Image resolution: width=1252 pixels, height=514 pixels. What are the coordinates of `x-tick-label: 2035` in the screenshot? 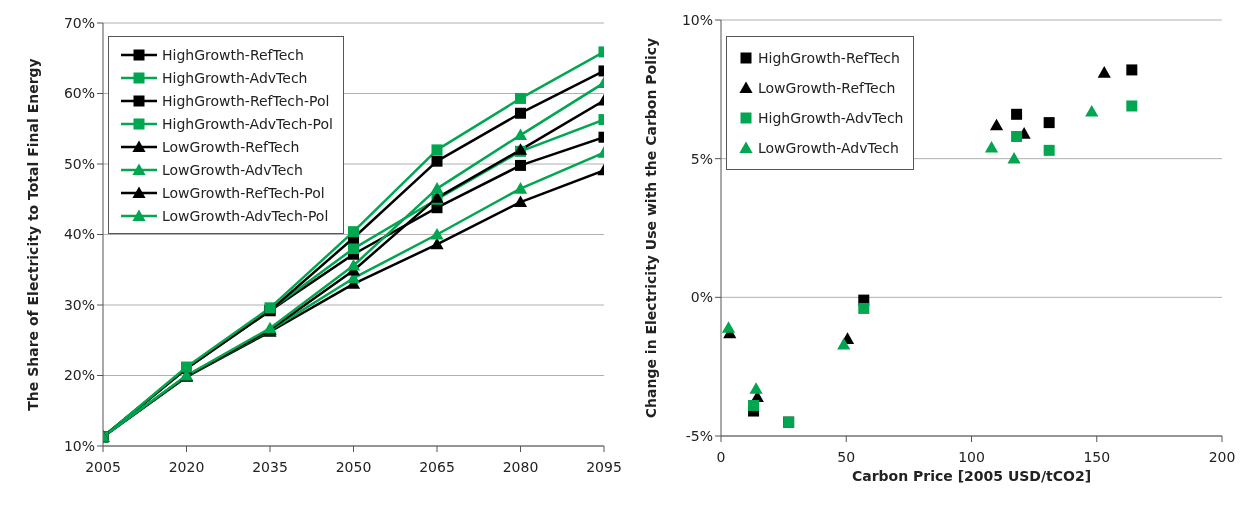 It's located at (270, 466).